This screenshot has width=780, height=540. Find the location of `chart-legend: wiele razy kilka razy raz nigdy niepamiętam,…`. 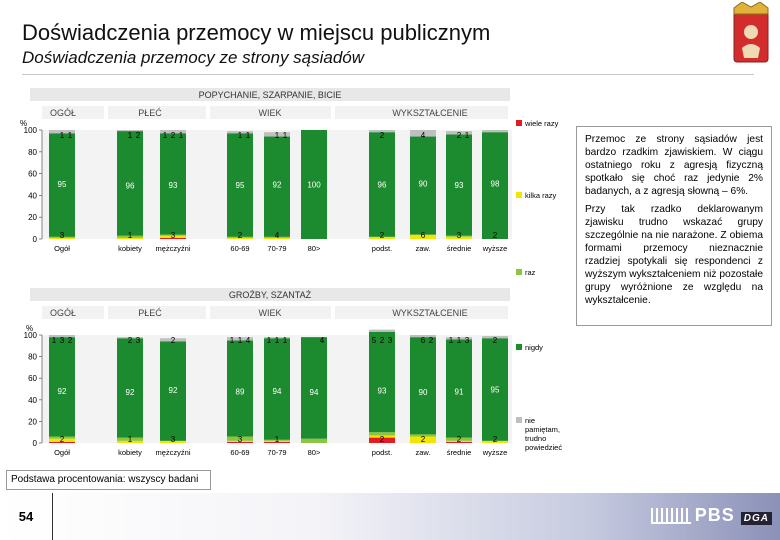

chart-legend: wiele razy kilka razy raz nigdy niepamiętam,… is located at coordinates (539, 285).